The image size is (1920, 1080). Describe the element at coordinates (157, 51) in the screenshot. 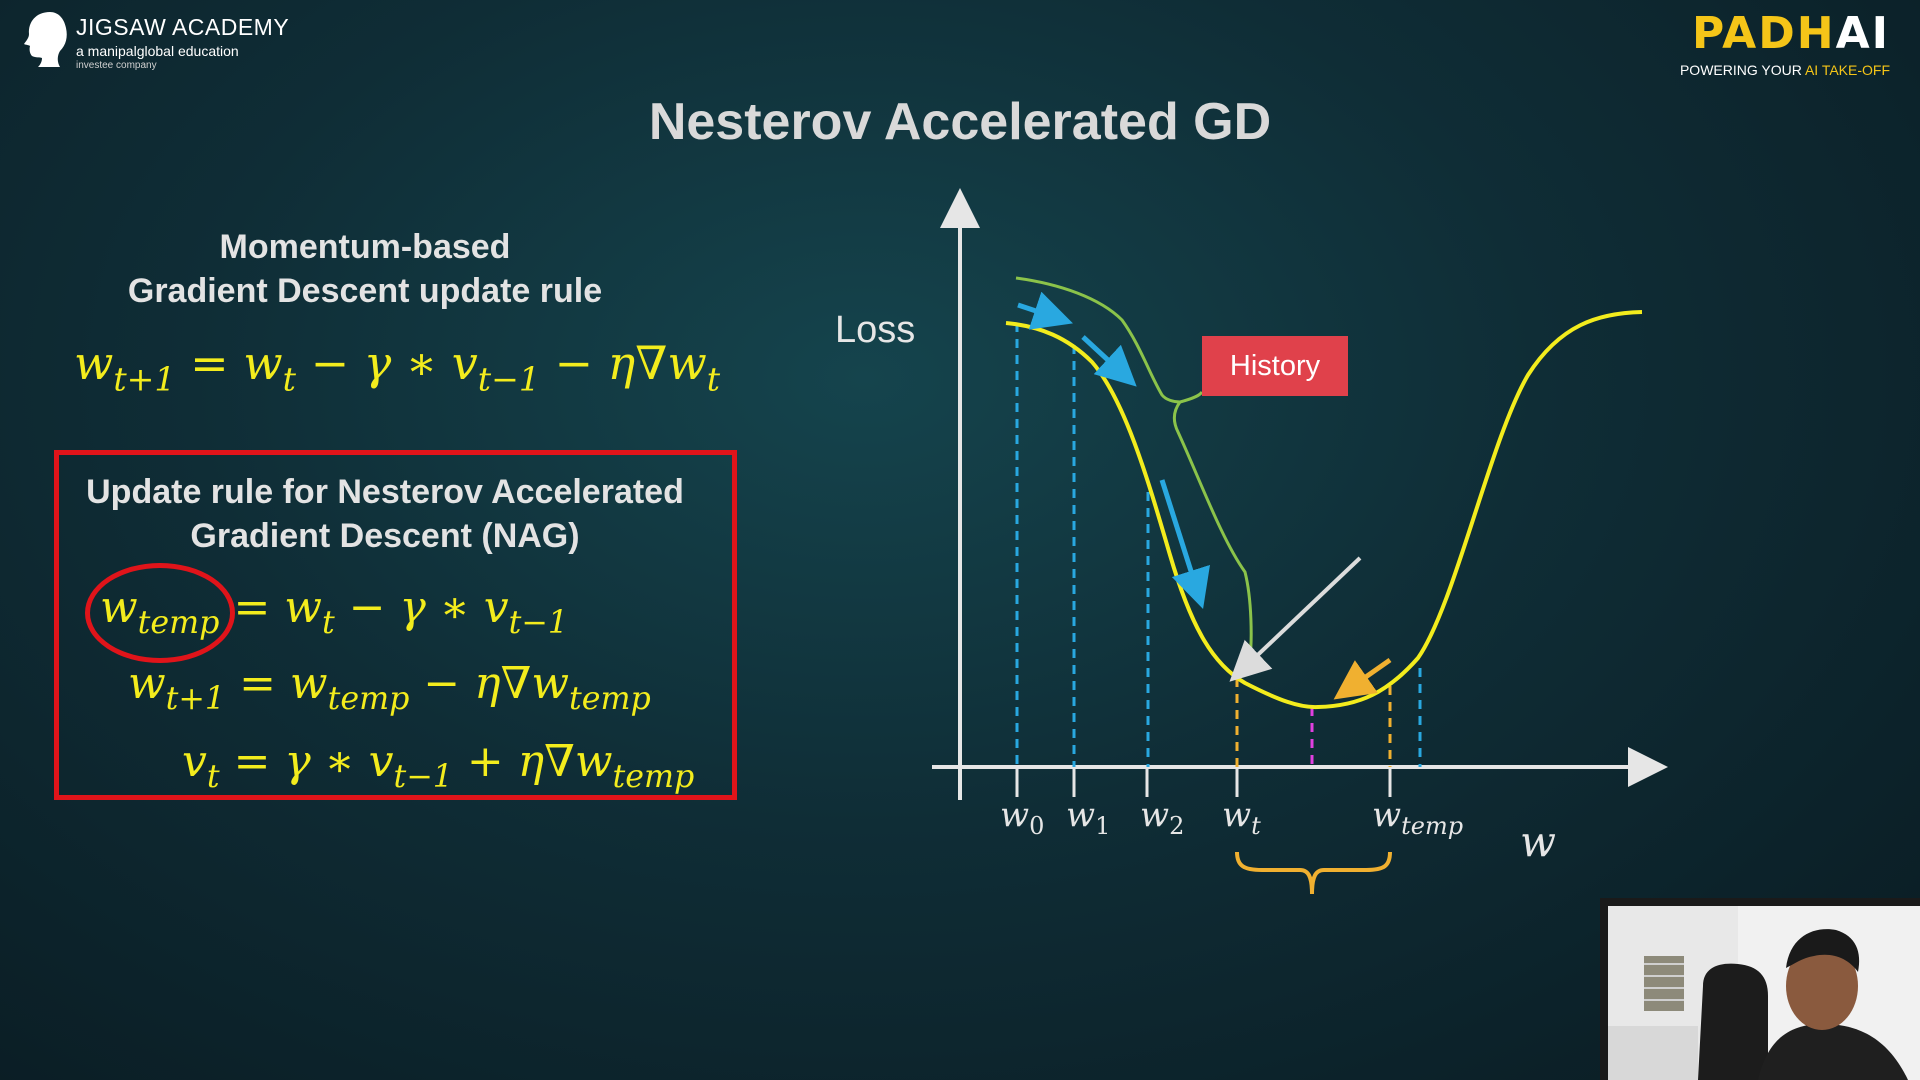

I see `jigsaw-academy-subtitle: a manipalglobal education` at that location.